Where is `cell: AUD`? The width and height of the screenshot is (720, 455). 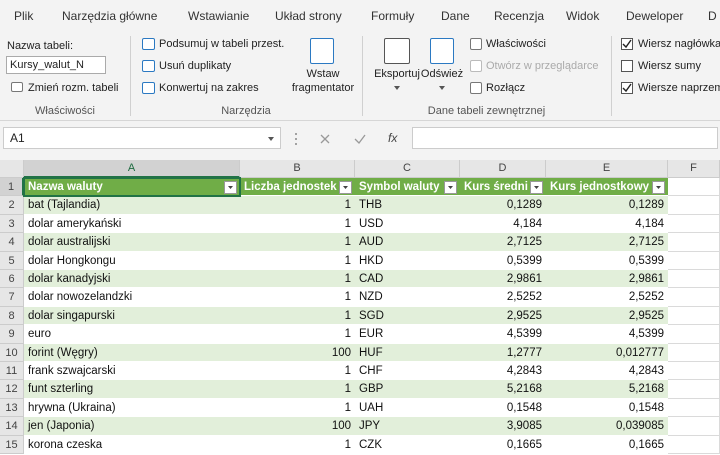 cell: AUD is located at coordinates (407, 242).